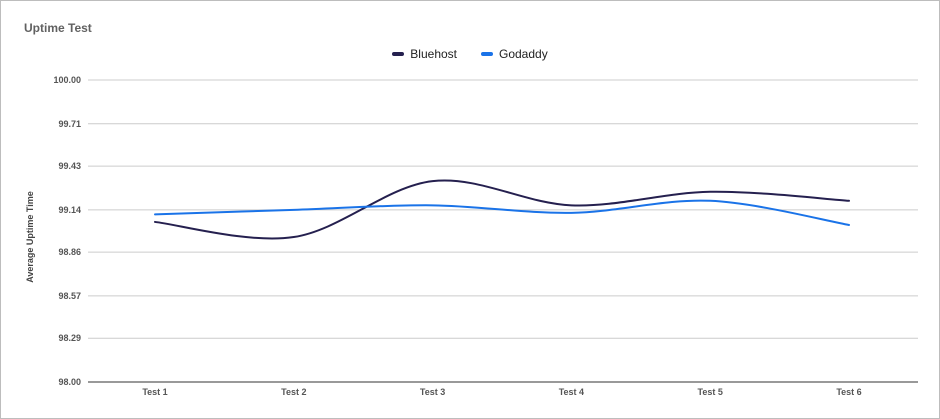  I want to click on chart-title: Uptime Test, so click(58, 28).